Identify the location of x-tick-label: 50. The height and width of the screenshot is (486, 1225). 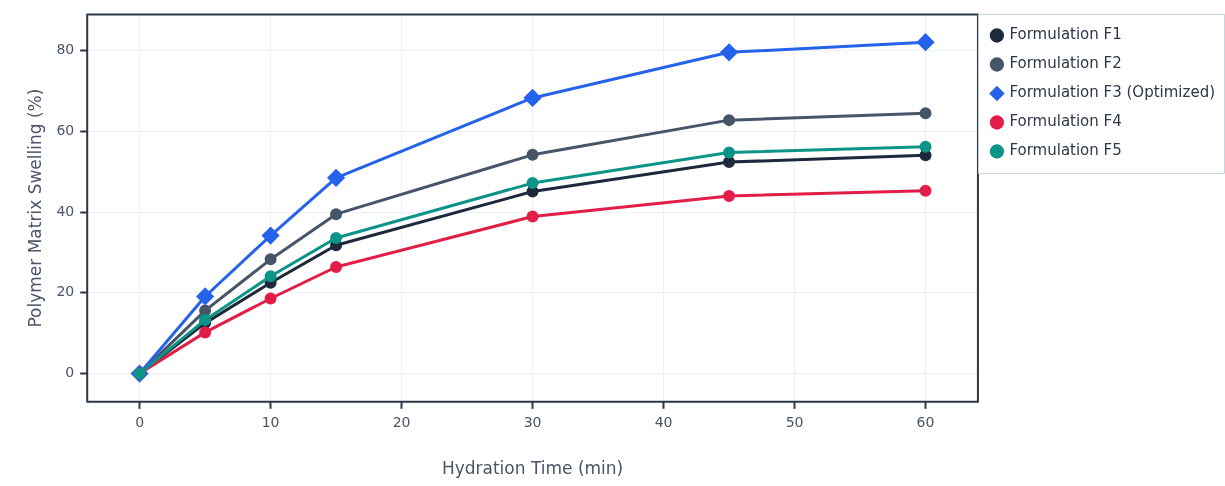
(794, 421).